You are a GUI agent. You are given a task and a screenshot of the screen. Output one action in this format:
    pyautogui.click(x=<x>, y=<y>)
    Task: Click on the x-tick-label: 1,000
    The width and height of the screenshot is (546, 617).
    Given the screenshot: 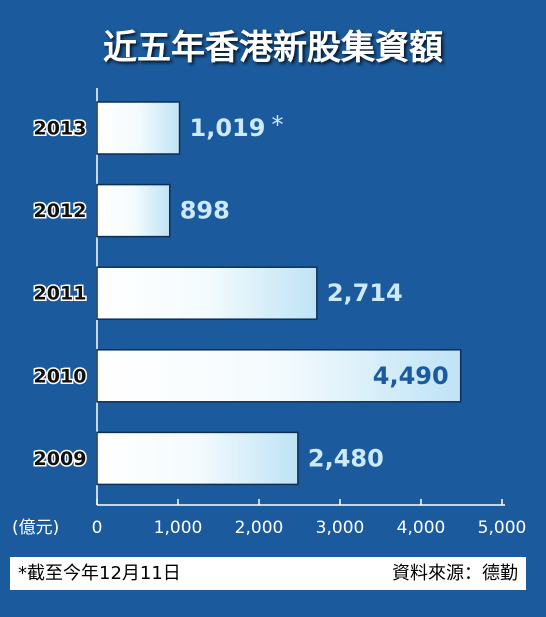 What is the action you would take?
    pyautogui.click(x=178, y=528)
    